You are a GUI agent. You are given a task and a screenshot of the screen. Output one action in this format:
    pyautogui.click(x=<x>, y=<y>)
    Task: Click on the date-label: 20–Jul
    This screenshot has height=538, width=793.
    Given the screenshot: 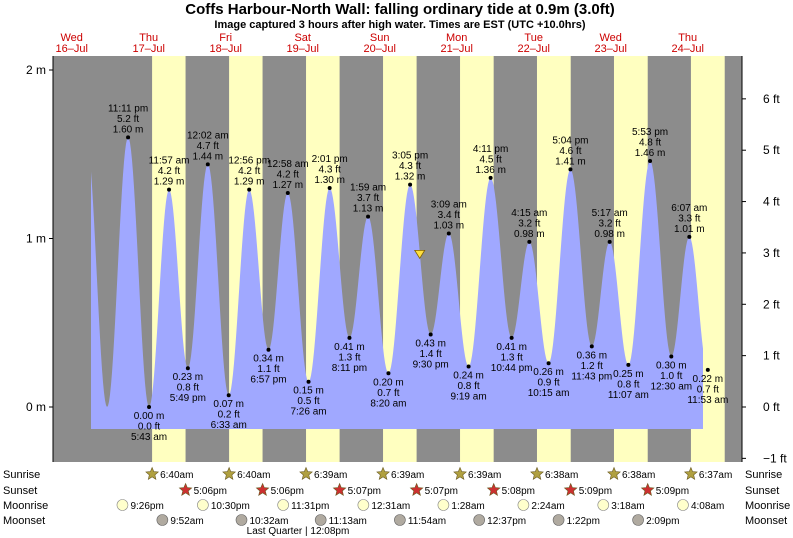 What is the action you would take?
    pyautogui.click(x=379, y=49)
    